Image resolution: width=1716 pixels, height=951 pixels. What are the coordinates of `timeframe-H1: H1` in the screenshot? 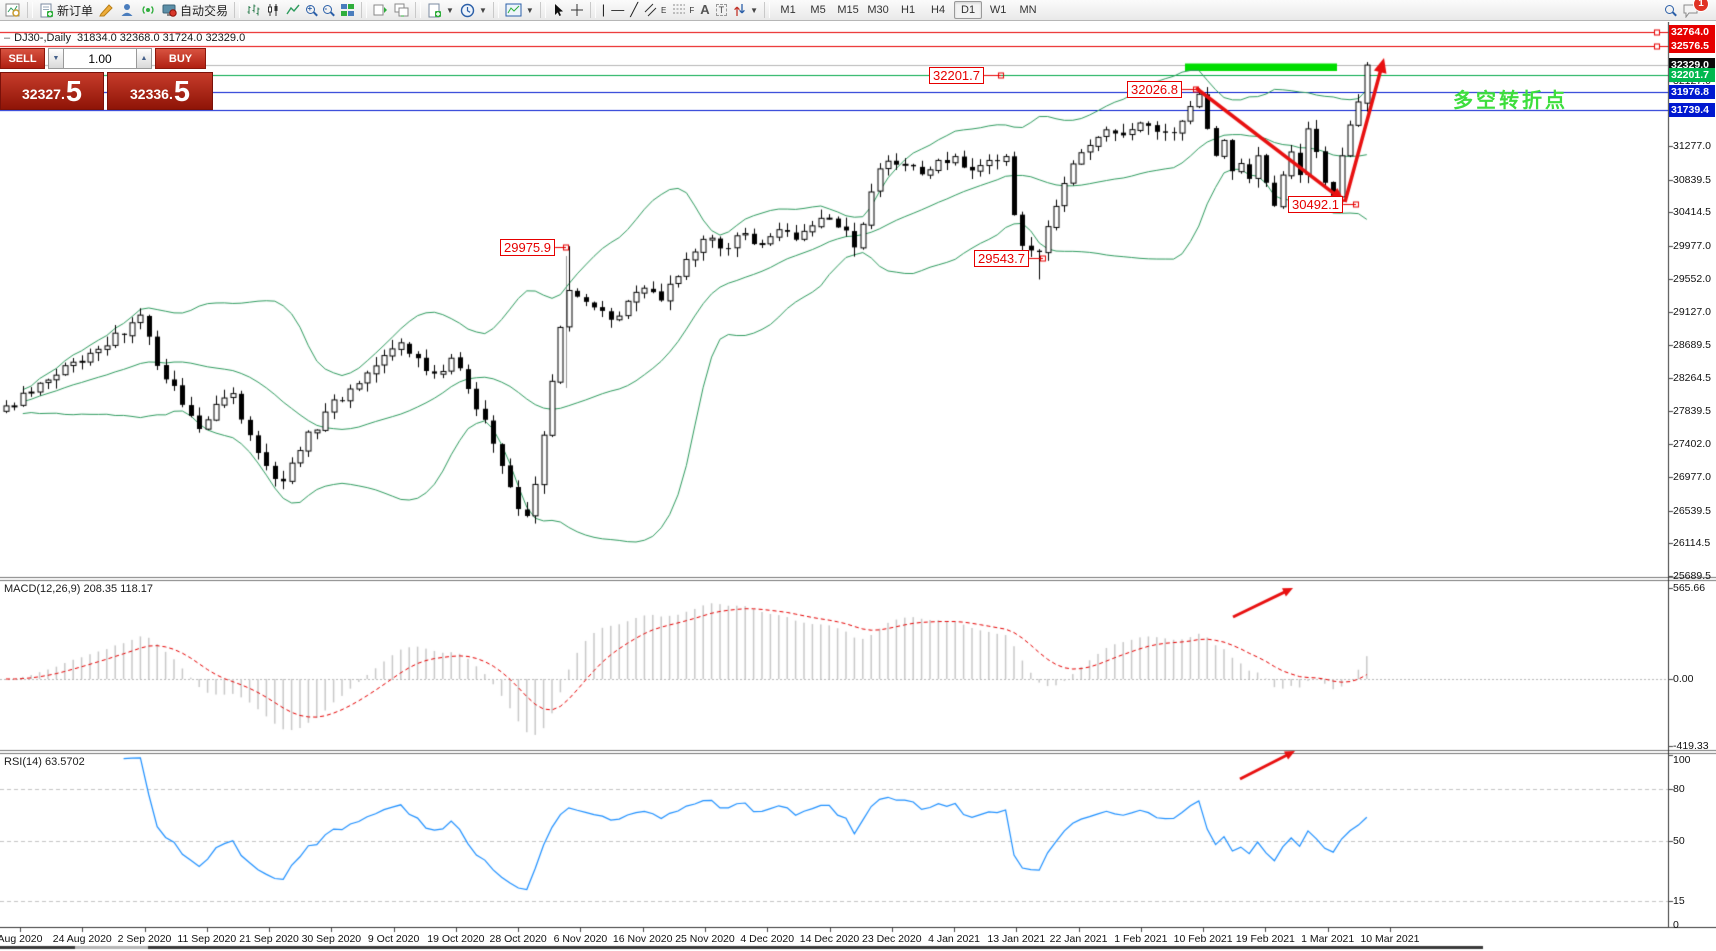 It's located at (908, 10).